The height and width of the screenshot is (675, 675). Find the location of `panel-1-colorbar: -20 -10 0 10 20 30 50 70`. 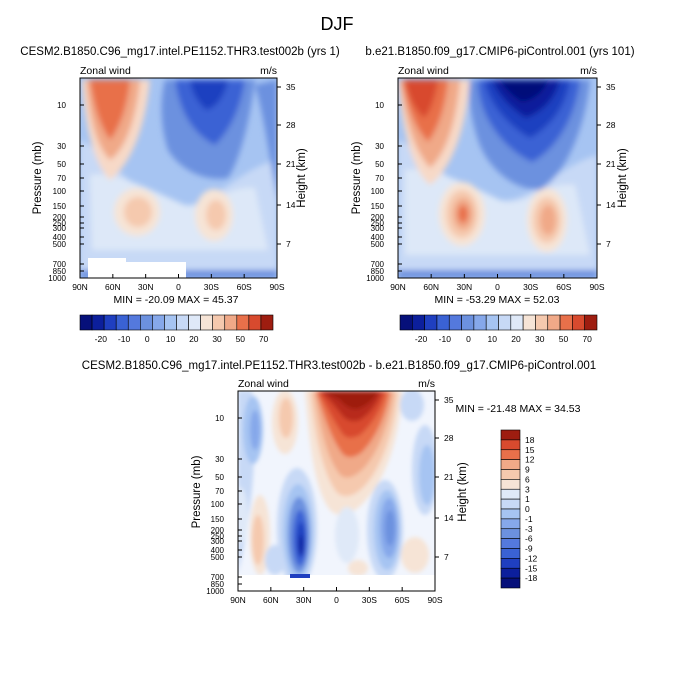

panel-1-colorbar: -20 -10 0 10 20 30 50 70 is located at coordinates (176, 329).